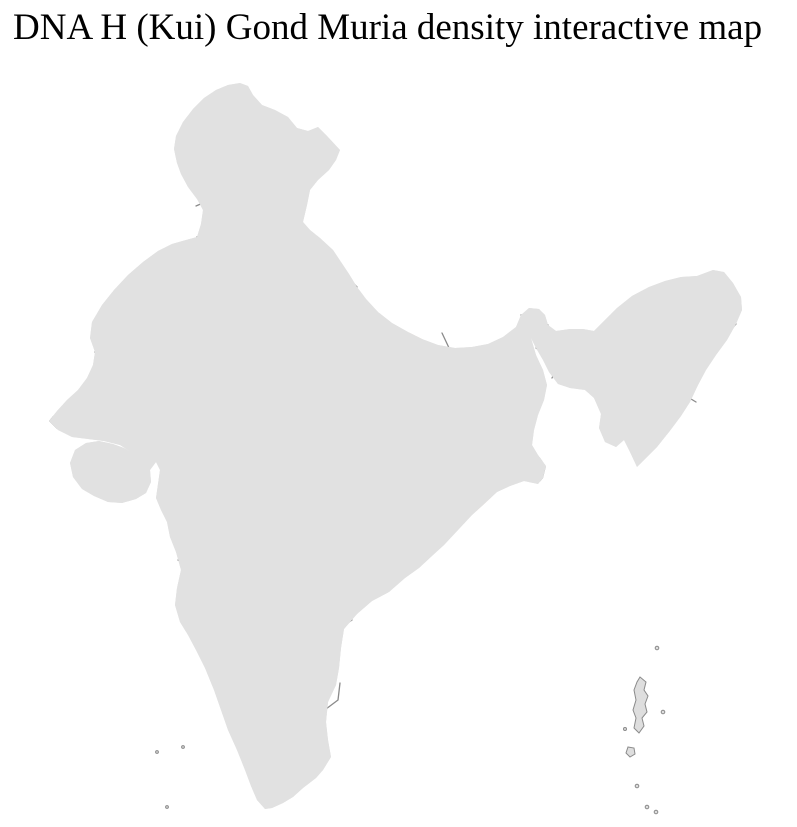  What do you see at coordinates (170, 777) in the screenshot?
I see `lakshadweep-islands` at bounding box center [170, 777].